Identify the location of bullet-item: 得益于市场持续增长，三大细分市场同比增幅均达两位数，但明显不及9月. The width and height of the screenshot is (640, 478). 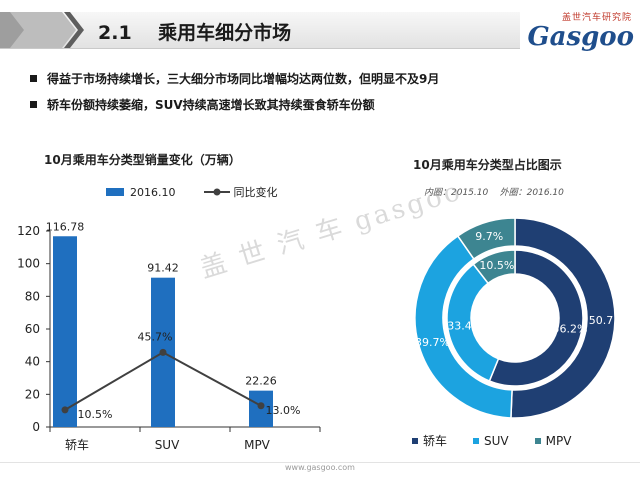
(330, 78).